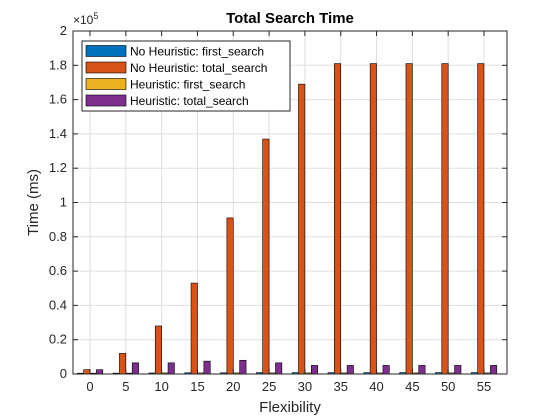 The width and height of the screenshot is (560, 420). I want to click on legend-entry-label: Heuristic: first_search, so click(187, 85).